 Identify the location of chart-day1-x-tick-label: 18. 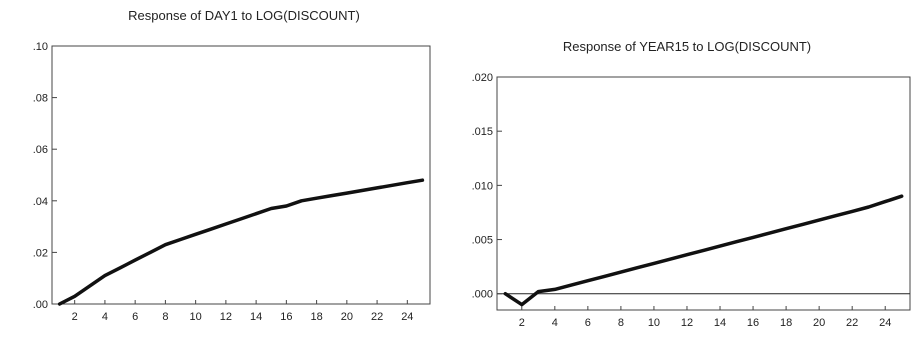
(316, 317).